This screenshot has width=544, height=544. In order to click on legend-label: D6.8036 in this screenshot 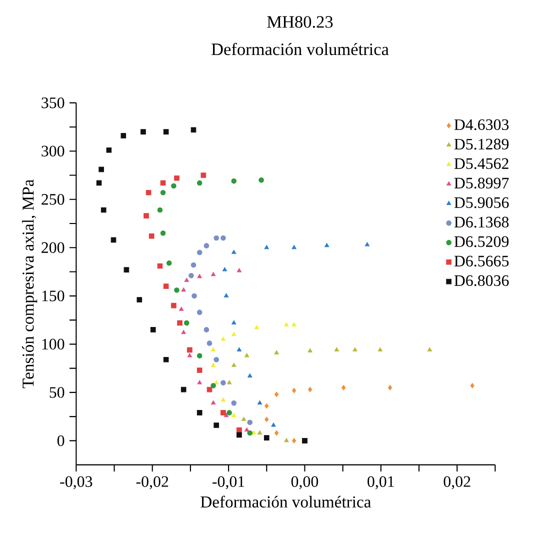, I will do `click(481, 280)`.